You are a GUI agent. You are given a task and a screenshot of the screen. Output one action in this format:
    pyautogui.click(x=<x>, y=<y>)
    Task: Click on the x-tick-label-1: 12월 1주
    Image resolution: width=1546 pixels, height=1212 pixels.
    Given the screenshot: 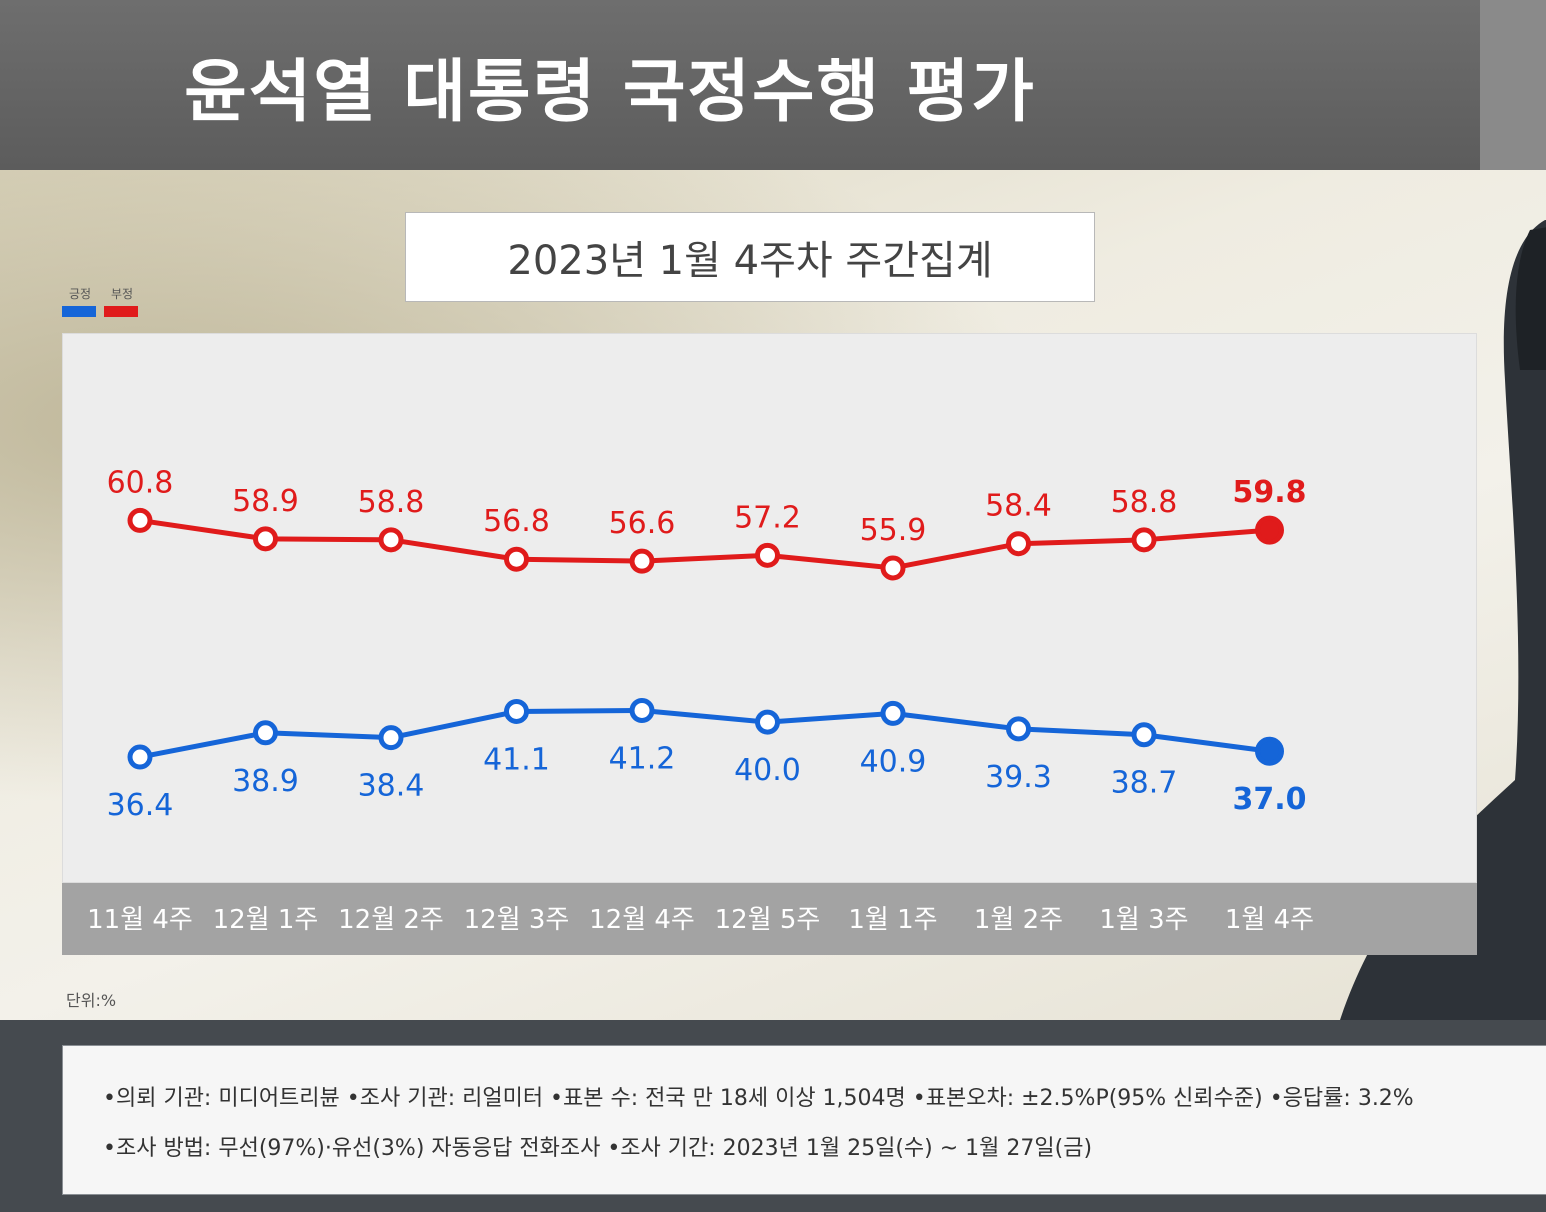 What is the action you would take?
    pyautogui.click(x=266, y=920)
    